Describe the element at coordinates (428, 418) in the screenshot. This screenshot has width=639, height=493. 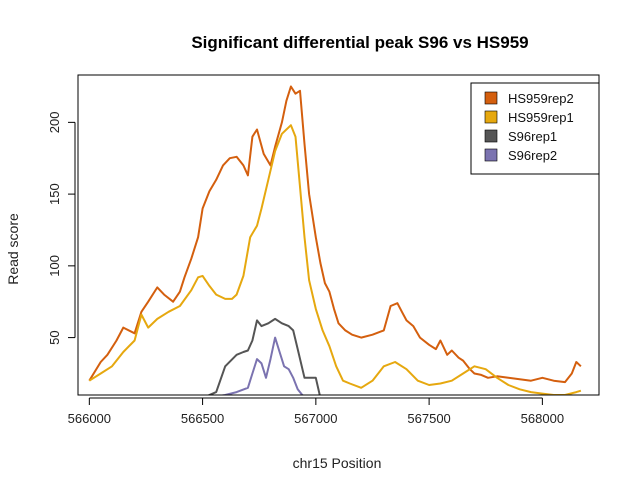
I see `x-tick-label: 567500` at that location.